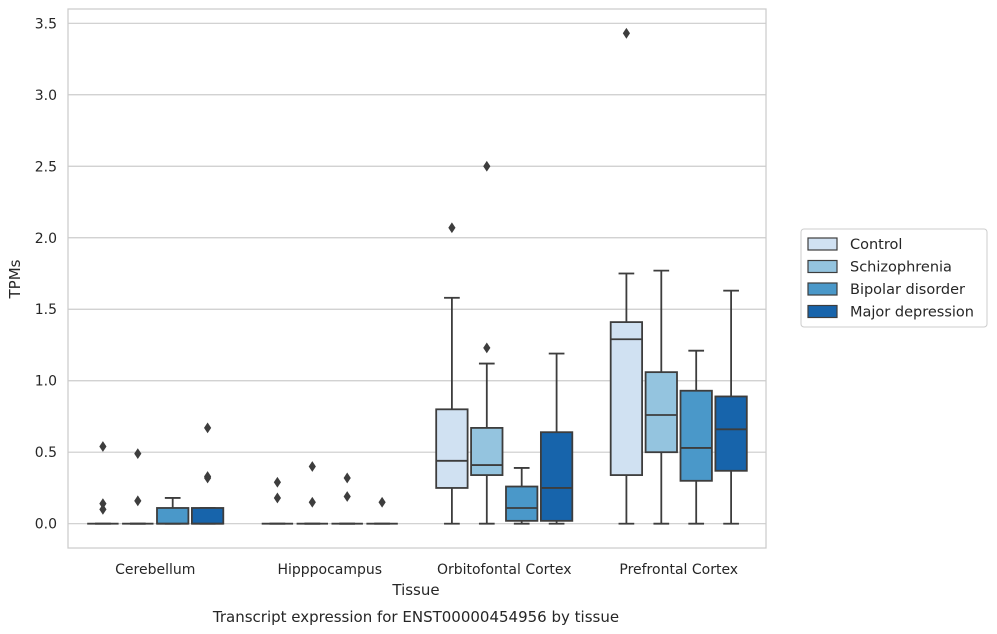  What do you see at coordinates (901, 268) in the screenshot?
I see `legend-label: Schizophrenia` at bounding box center [901, 268].